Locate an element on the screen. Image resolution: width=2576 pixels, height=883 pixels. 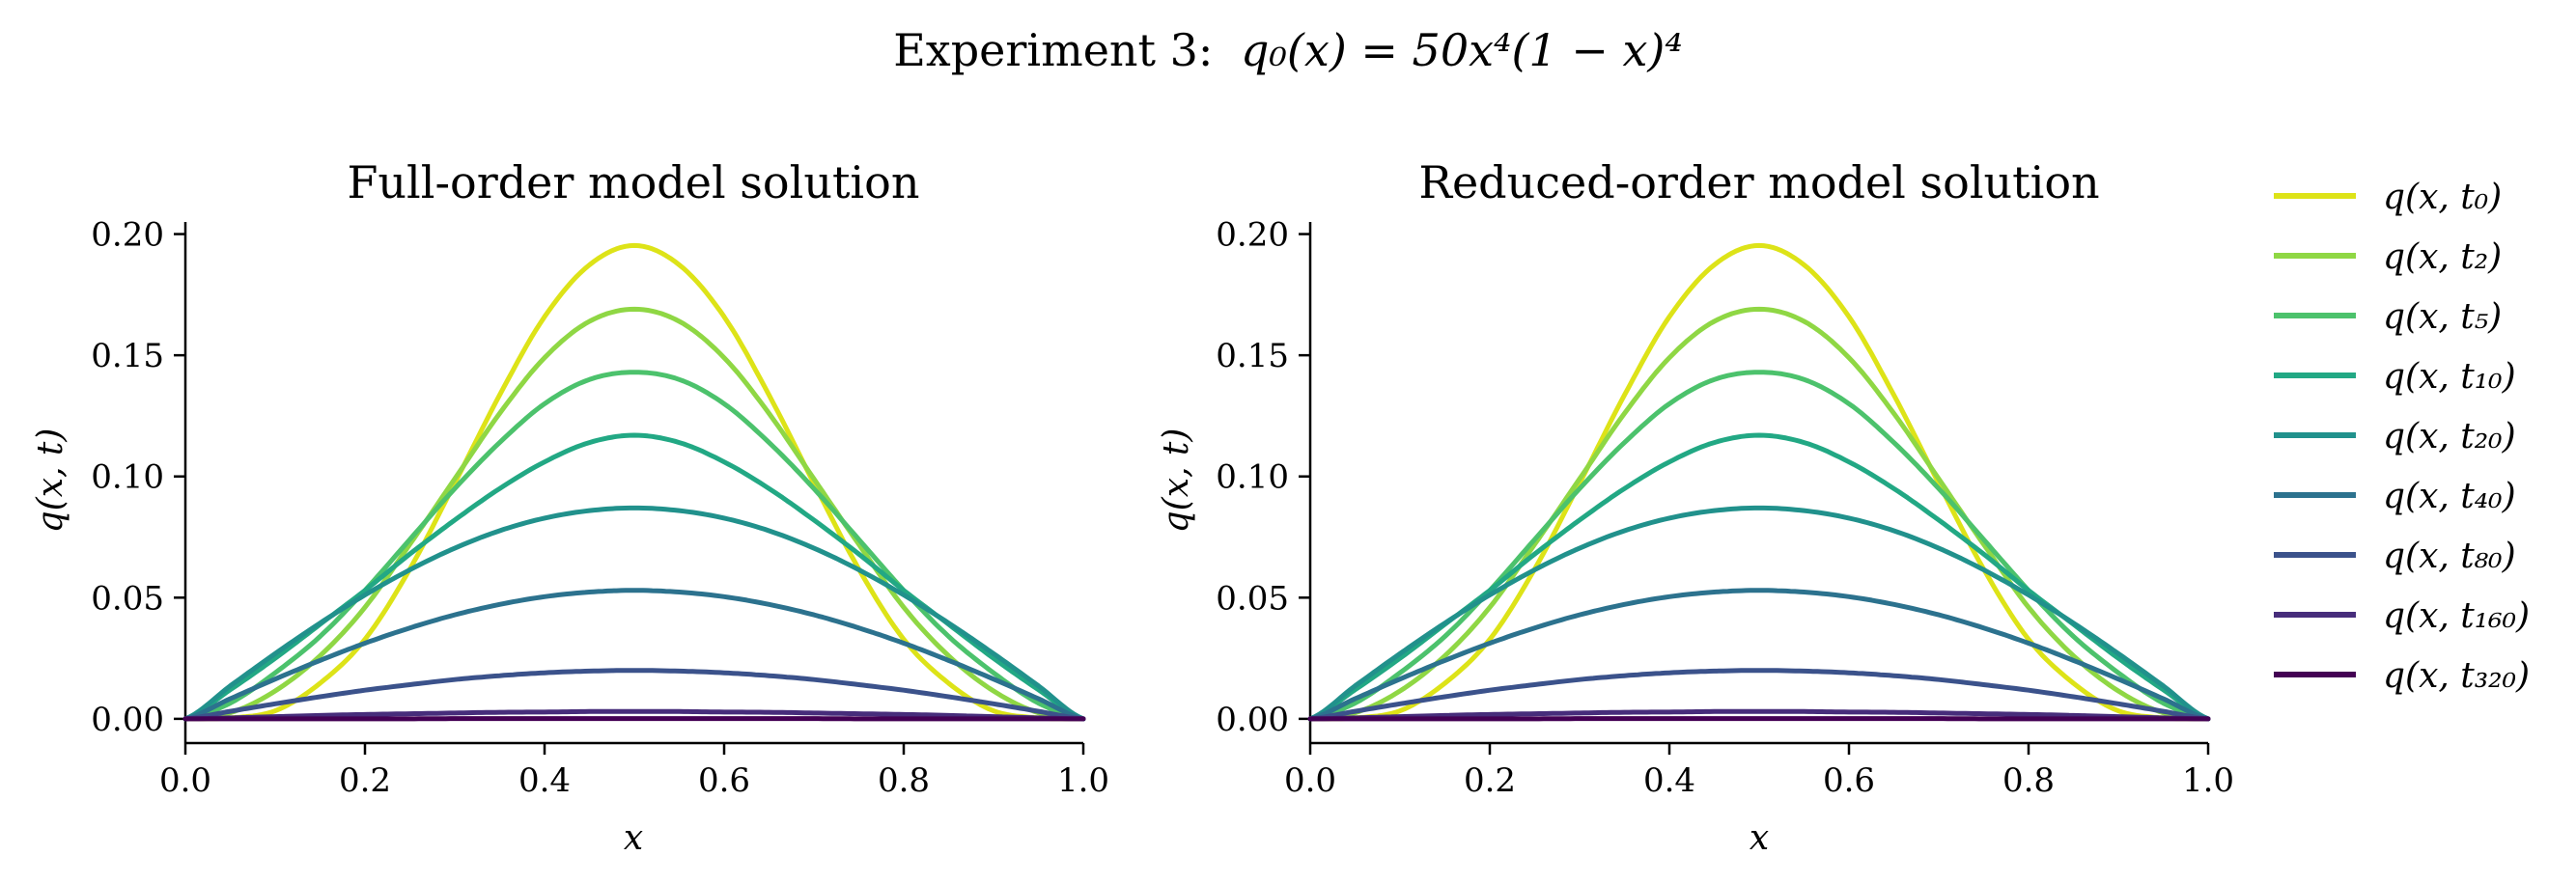
full-order-ylabel: q(x, t) is located at coordinates (51, 481).